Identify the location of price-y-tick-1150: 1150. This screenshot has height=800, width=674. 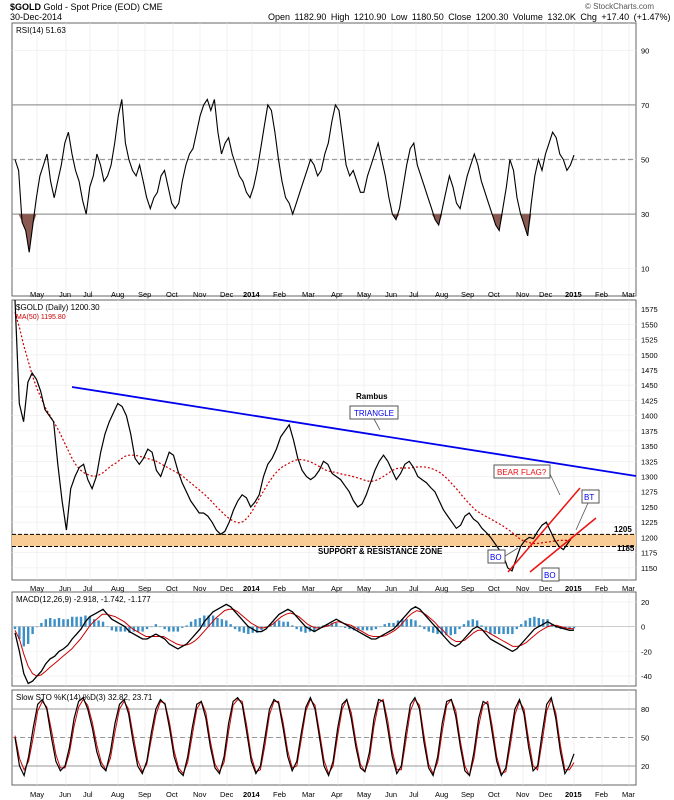
(649, 568).